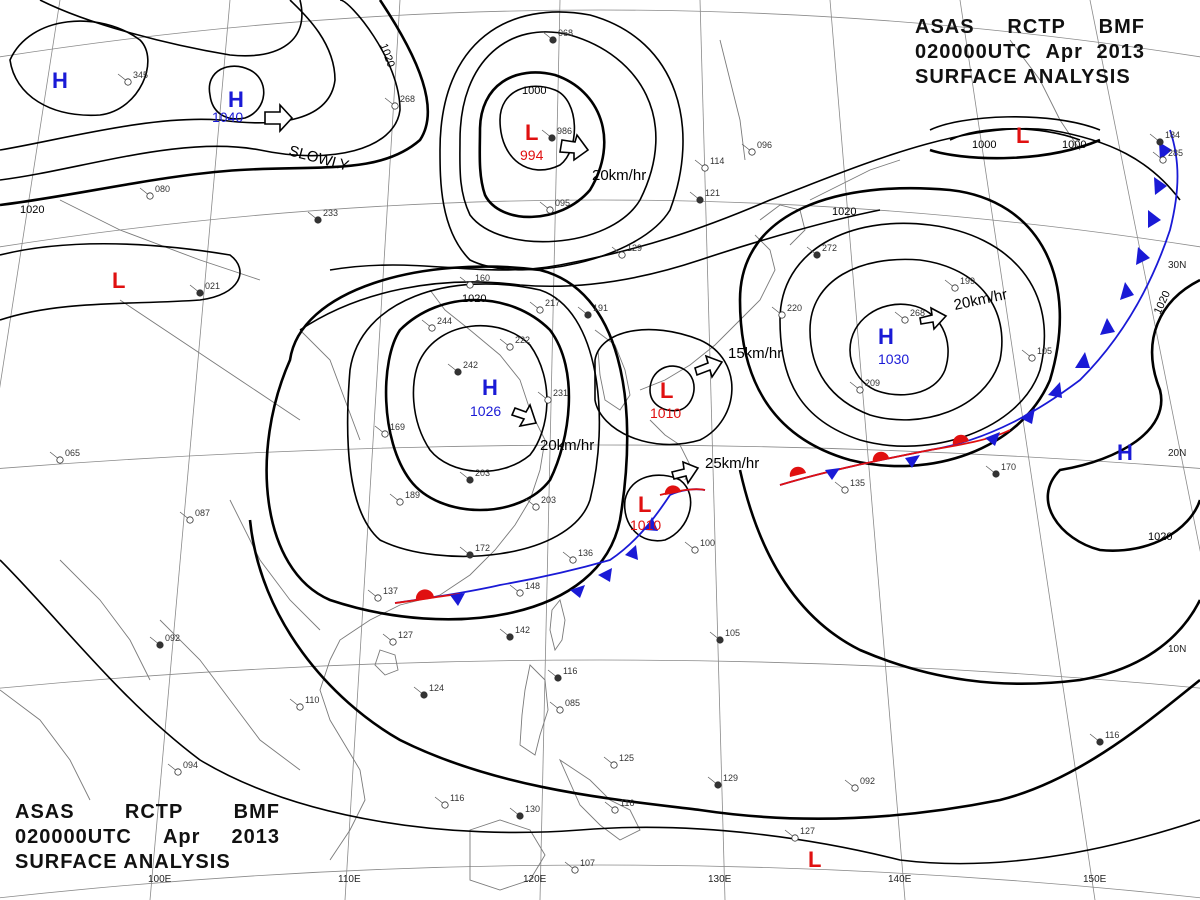  Describe the element at coordinates (895, 457) in the screenshot. I see `front-line-warm-east` at that location.